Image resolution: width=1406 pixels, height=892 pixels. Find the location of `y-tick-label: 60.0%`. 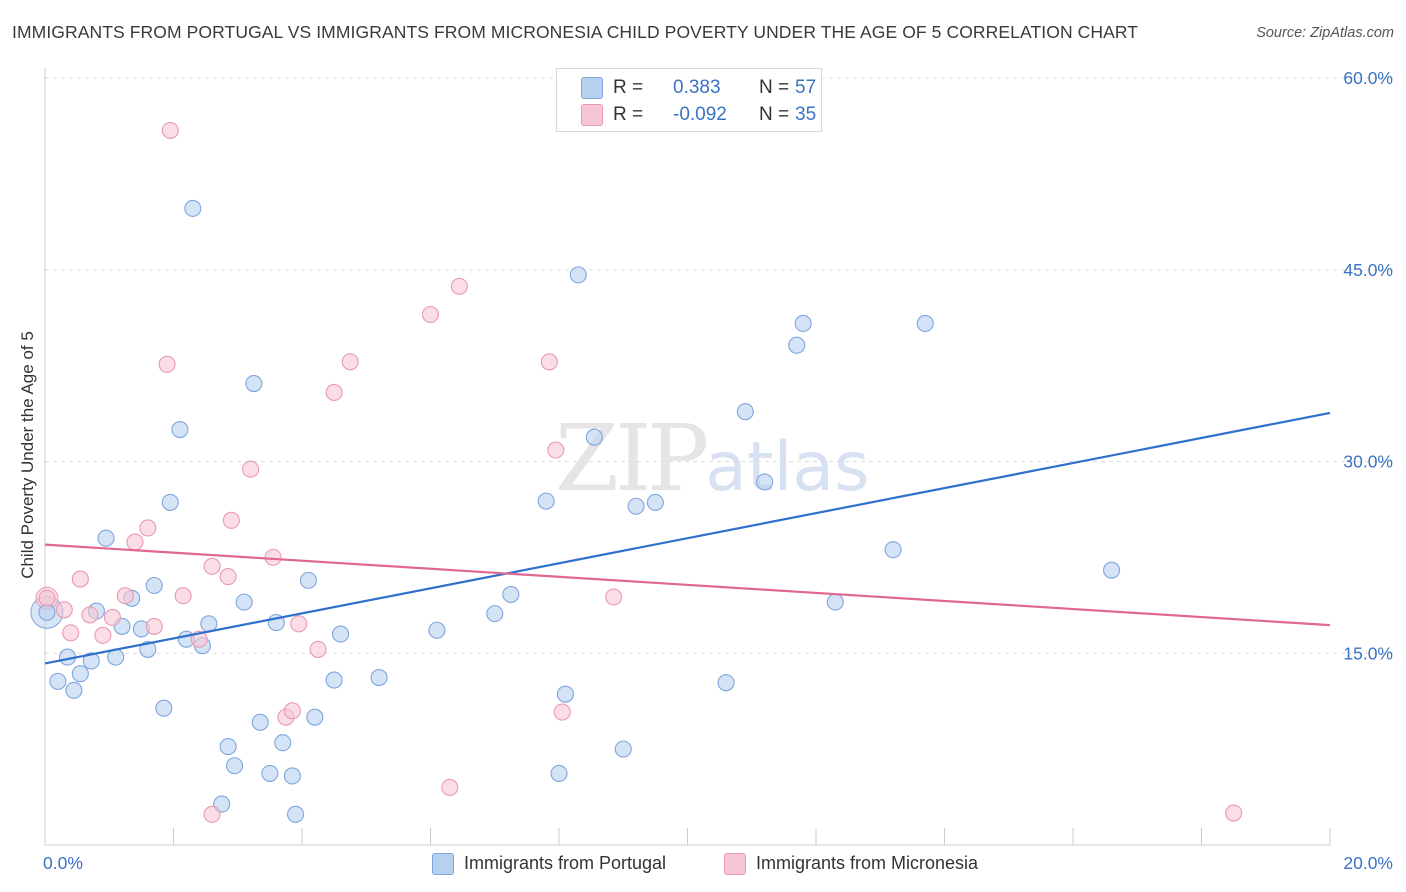

y-tick-label: 60.0% is located at coordinates (1368, 78).